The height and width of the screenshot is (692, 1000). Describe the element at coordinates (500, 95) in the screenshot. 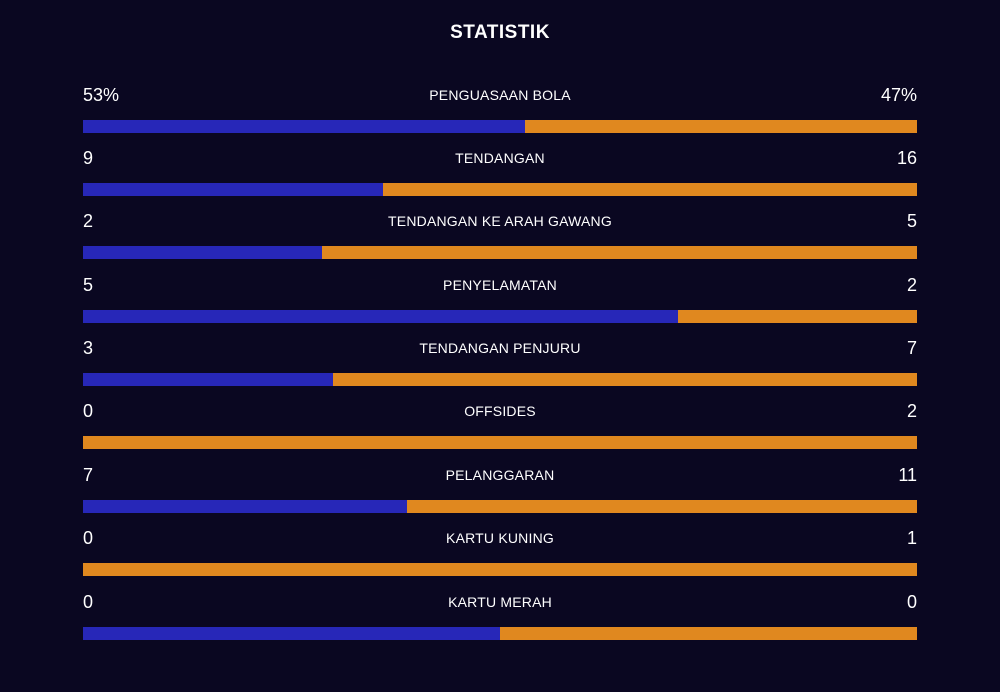

I see `stat-label: PENGUASAAN BOLA` at that location.